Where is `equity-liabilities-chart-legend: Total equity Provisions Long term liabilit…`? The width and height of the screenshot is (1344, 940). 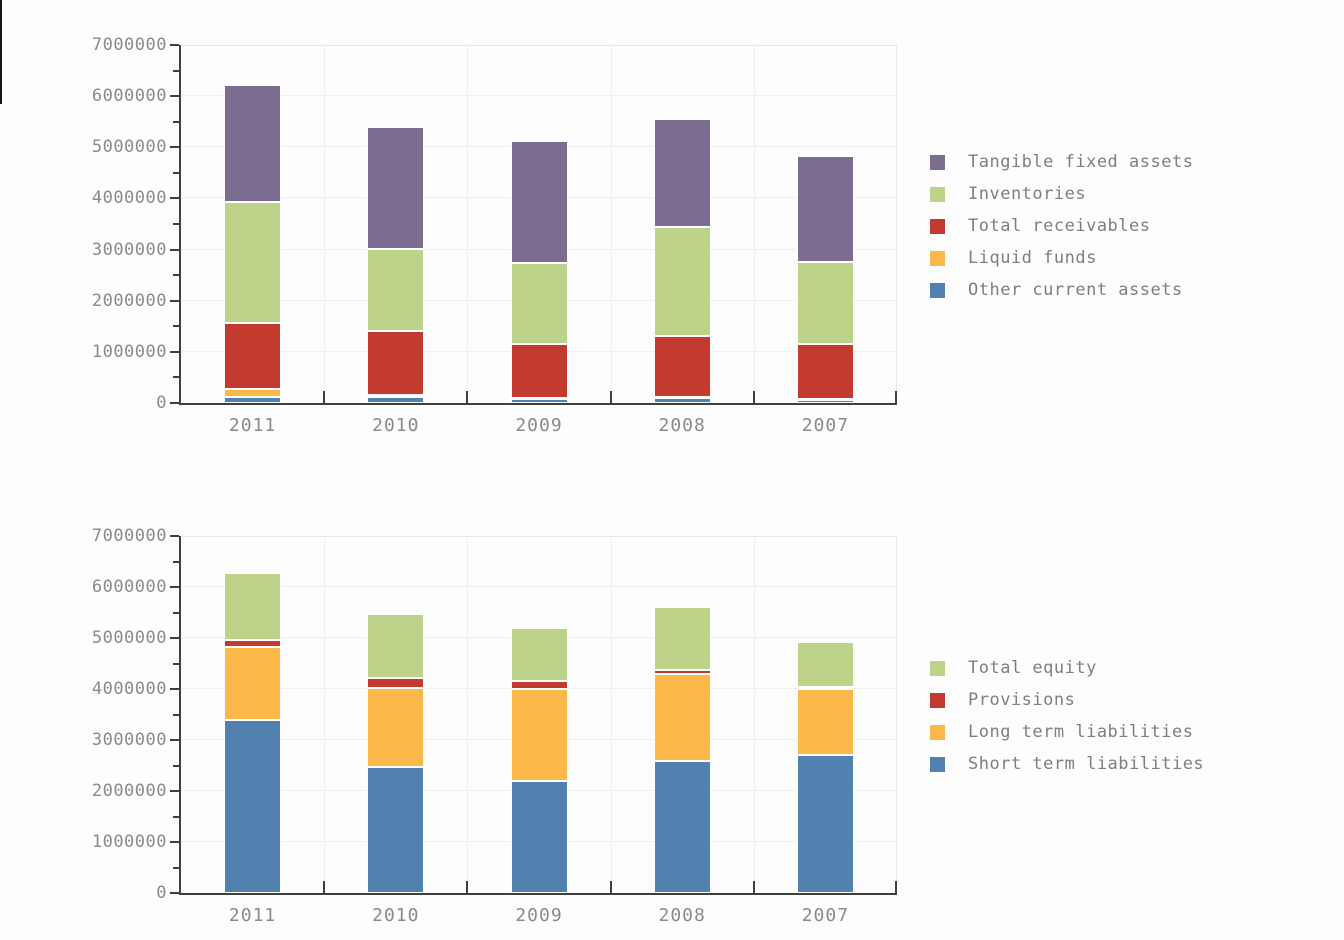 equity-liabilities-chart-legend: Total equity Provisions Long term liabilit… is located at coordinates (1067, 716).